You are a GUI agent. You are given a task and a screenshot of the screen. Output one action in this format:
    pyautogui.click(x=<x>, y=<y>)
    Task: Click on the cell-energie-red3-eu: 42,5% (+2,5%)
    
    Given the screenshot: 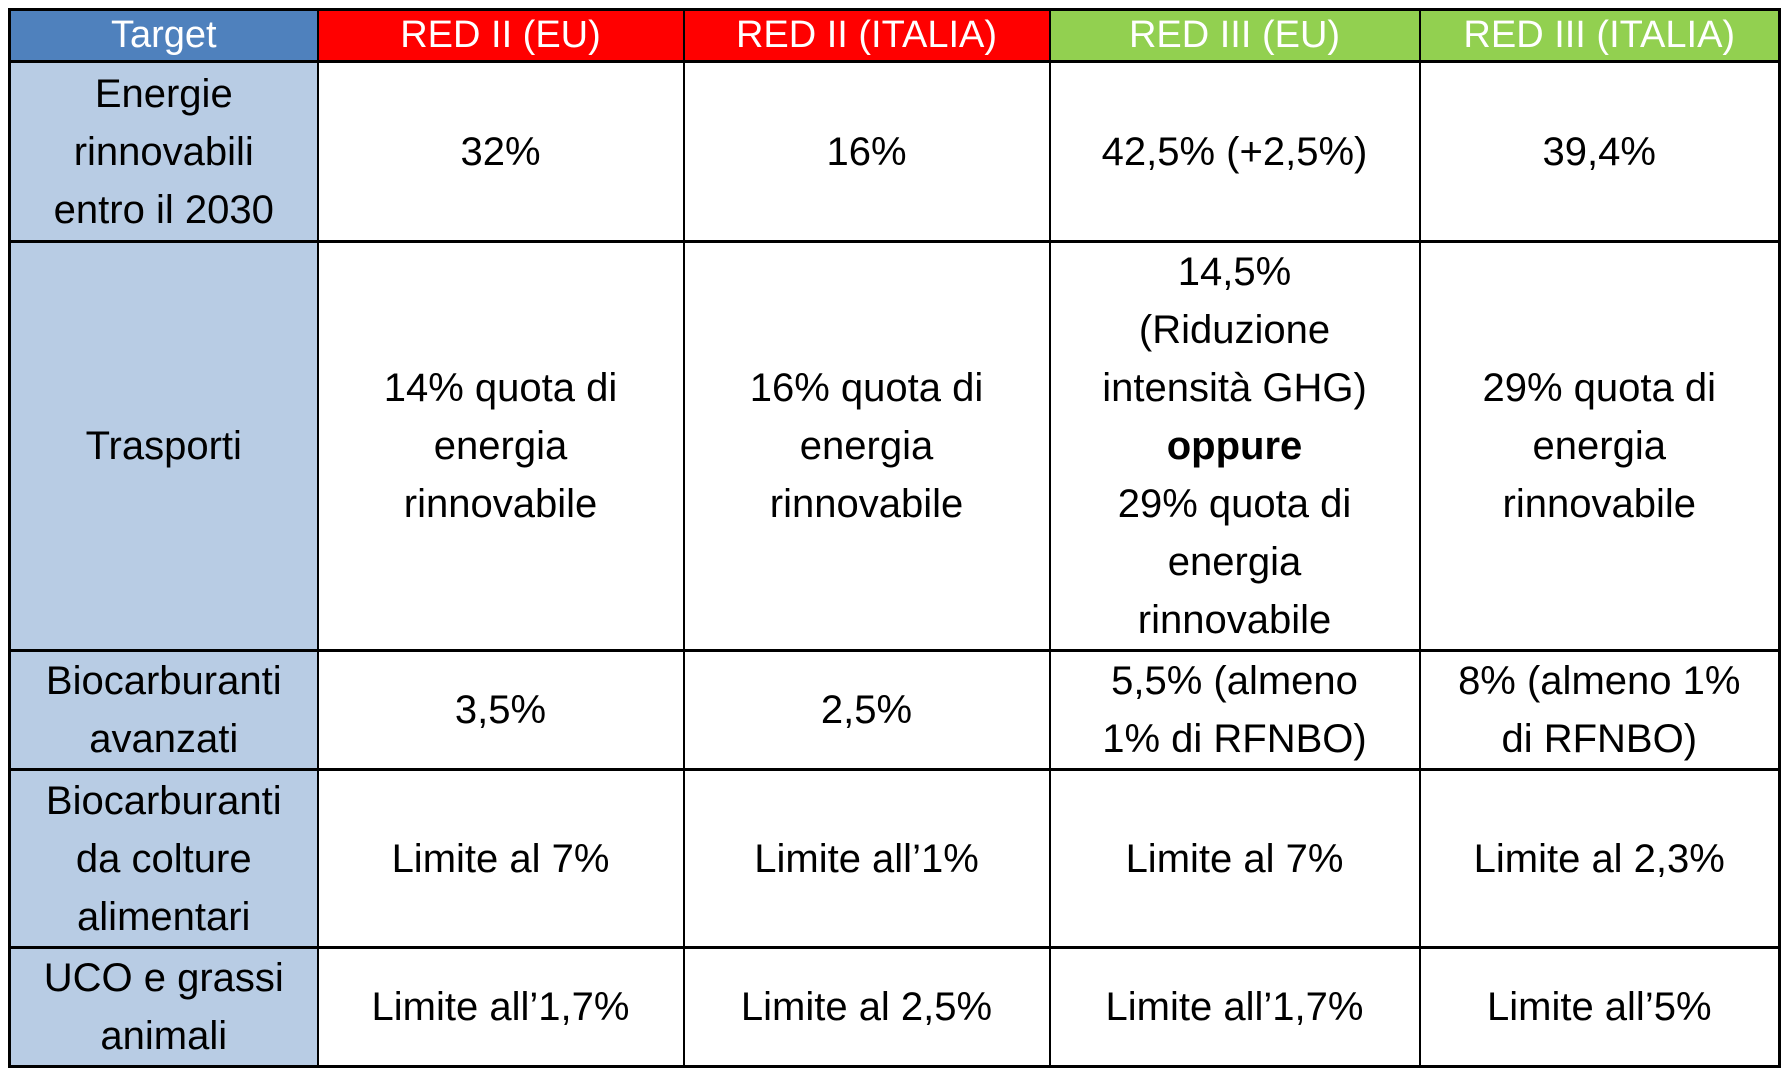 What is the action you would take?
    pyautogui.click(x=1234, y=152)
    